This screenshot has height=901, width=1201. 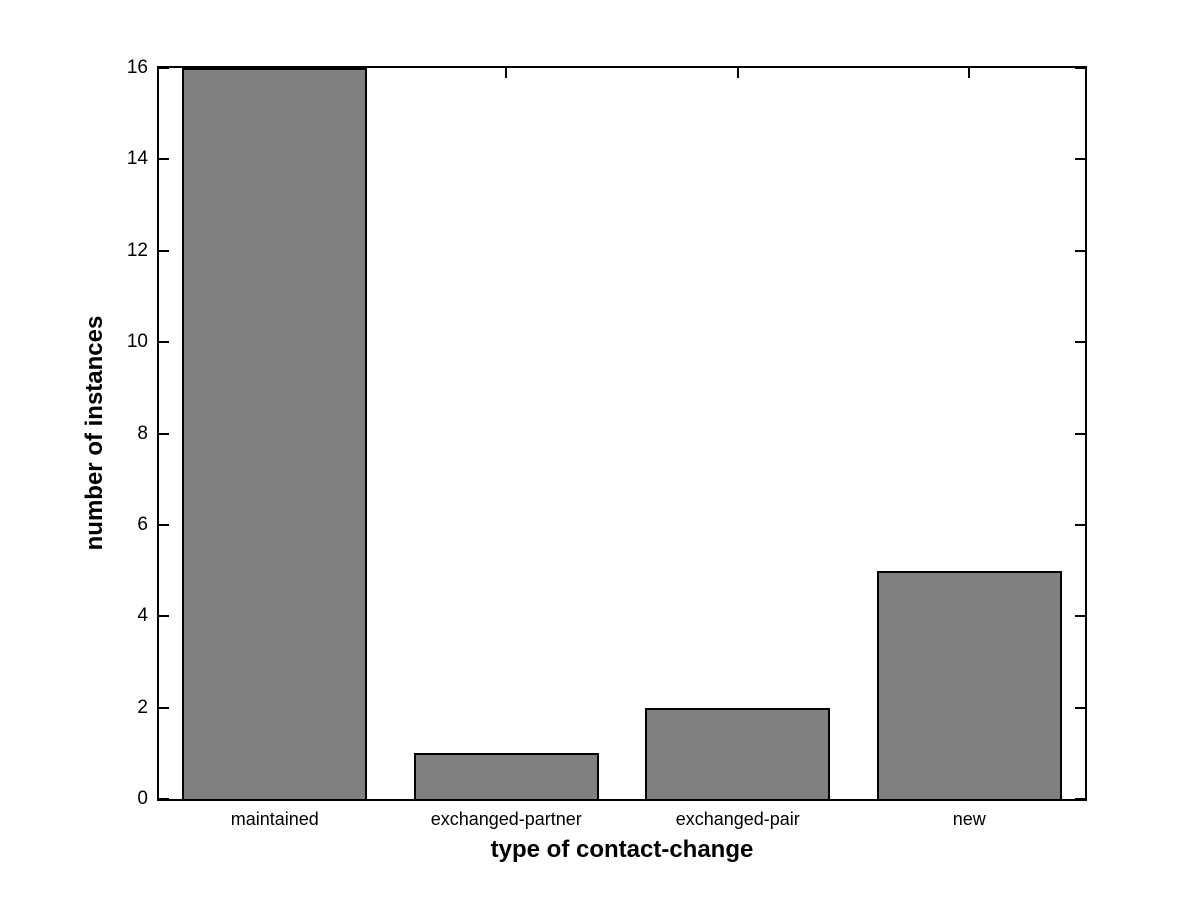 I want to click on y-tick-label-0: 0, so click(x=142, y=798).